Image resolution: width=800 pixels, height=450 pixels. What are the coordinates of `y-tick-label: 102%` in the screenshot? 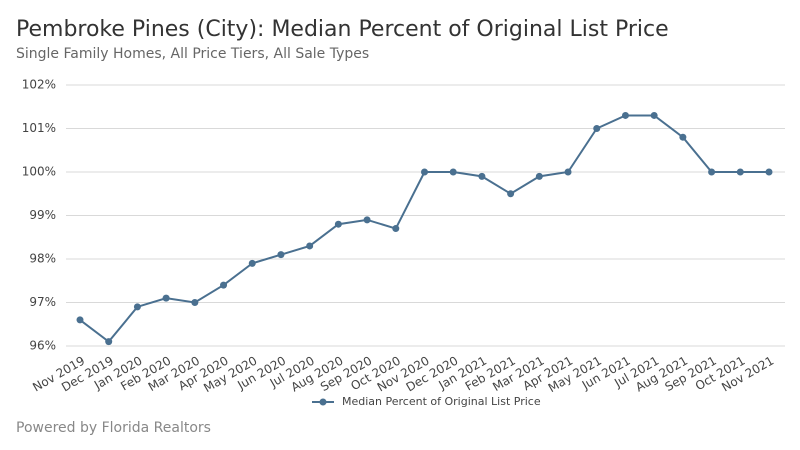 It's located at (39, 85).